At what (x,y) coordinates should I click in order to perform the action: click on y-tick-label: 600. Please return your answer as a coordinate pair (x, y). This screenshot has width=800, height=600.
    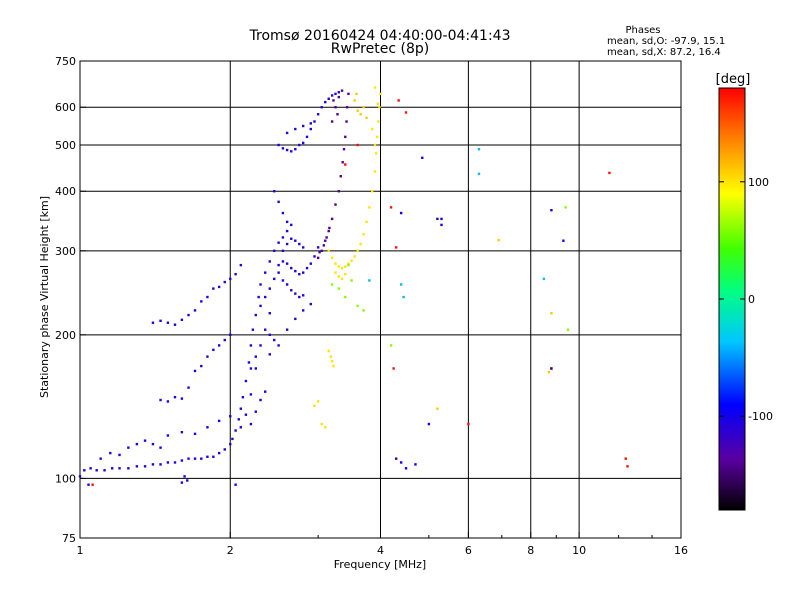
    Looking at the image, I should click on (65, 107).